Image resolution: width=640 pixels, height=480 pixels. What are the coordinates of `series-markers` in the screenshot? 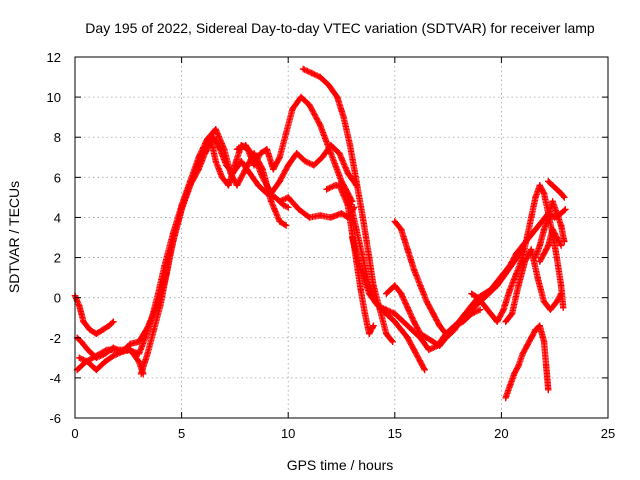 It's located at (94, 314).